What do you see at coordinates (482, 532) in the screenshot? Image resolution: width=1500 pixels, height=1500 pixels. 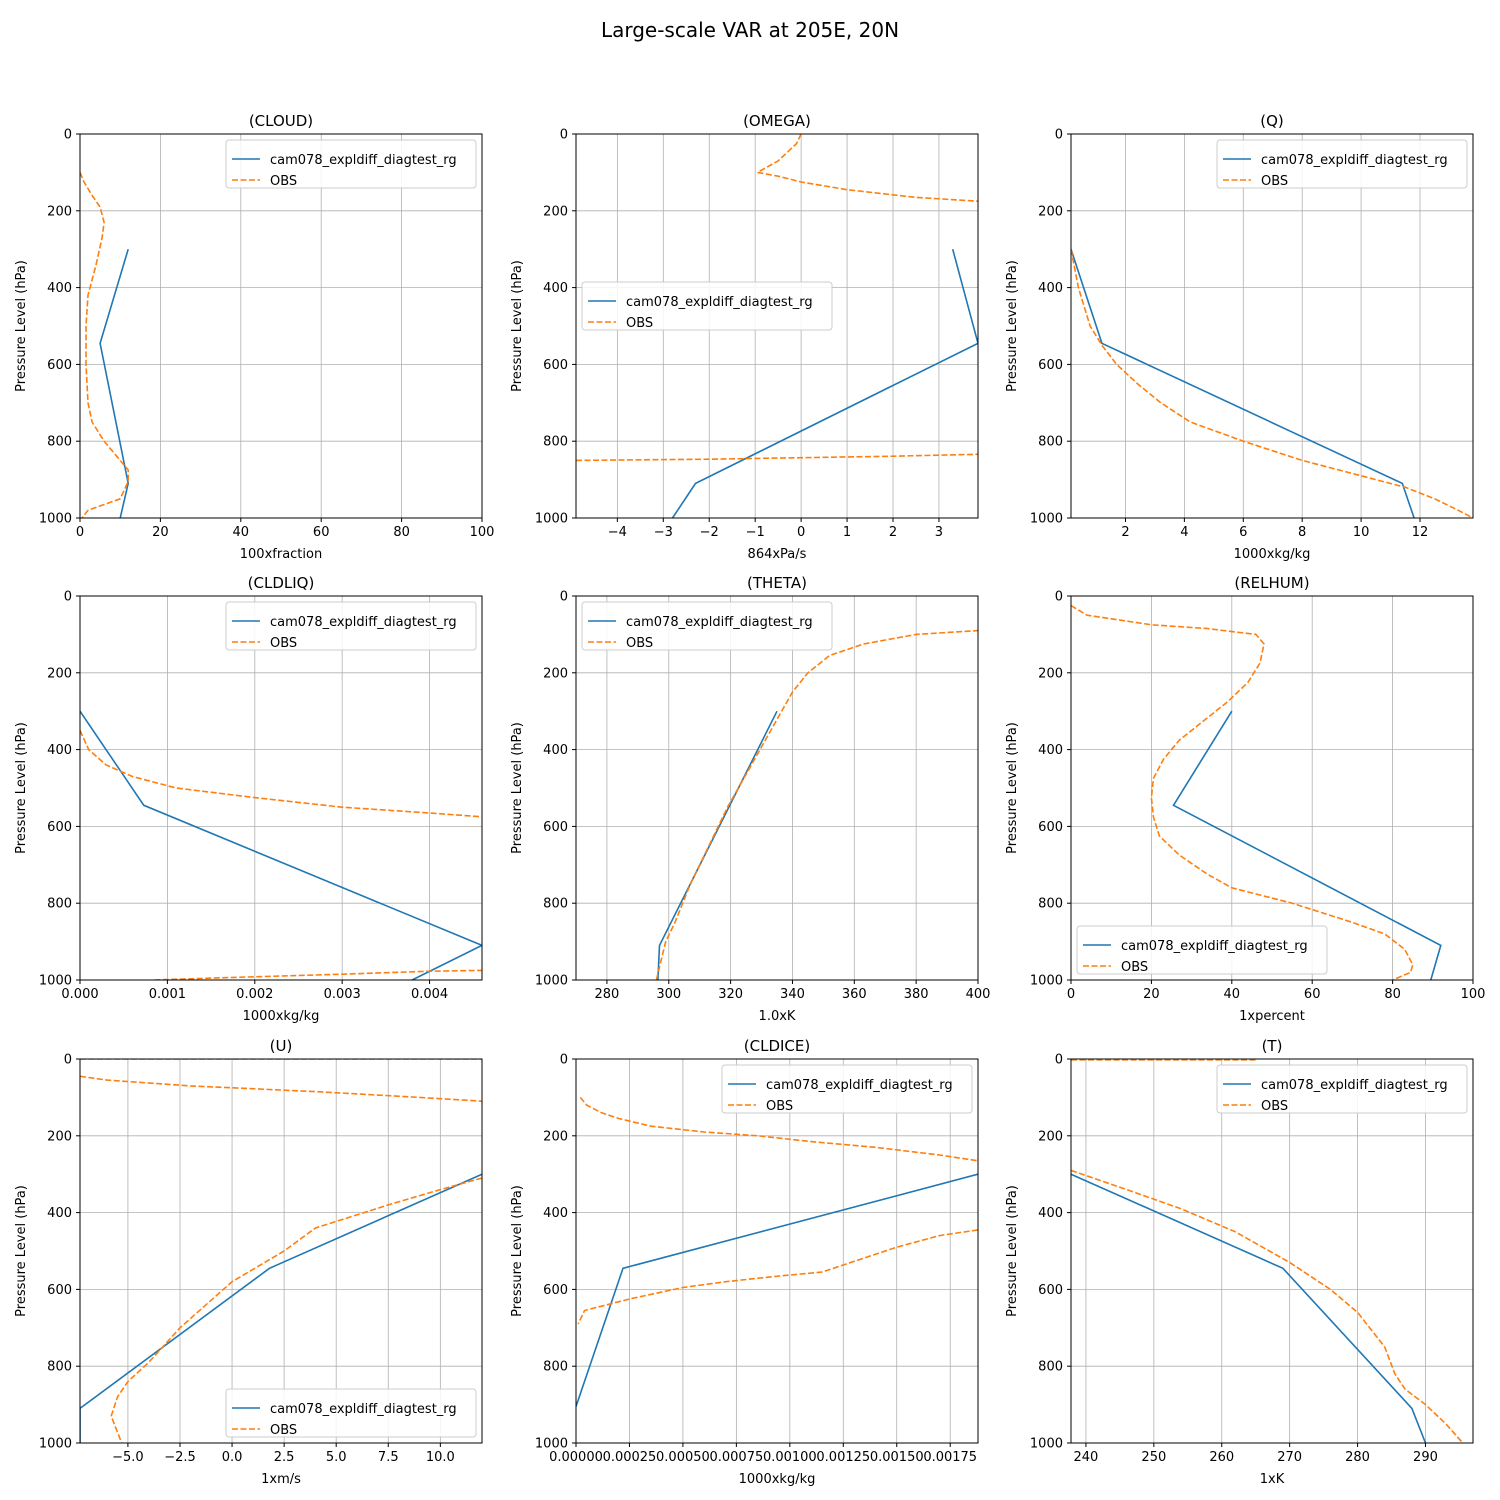 I see `x-tick-label: 100` at bounding box center [482, 532].